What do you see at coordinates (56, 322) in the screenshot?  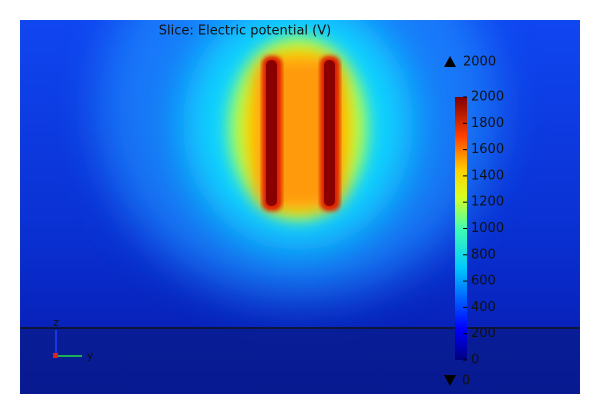 I see `axis-label: z` at bounding box center [56, 322].